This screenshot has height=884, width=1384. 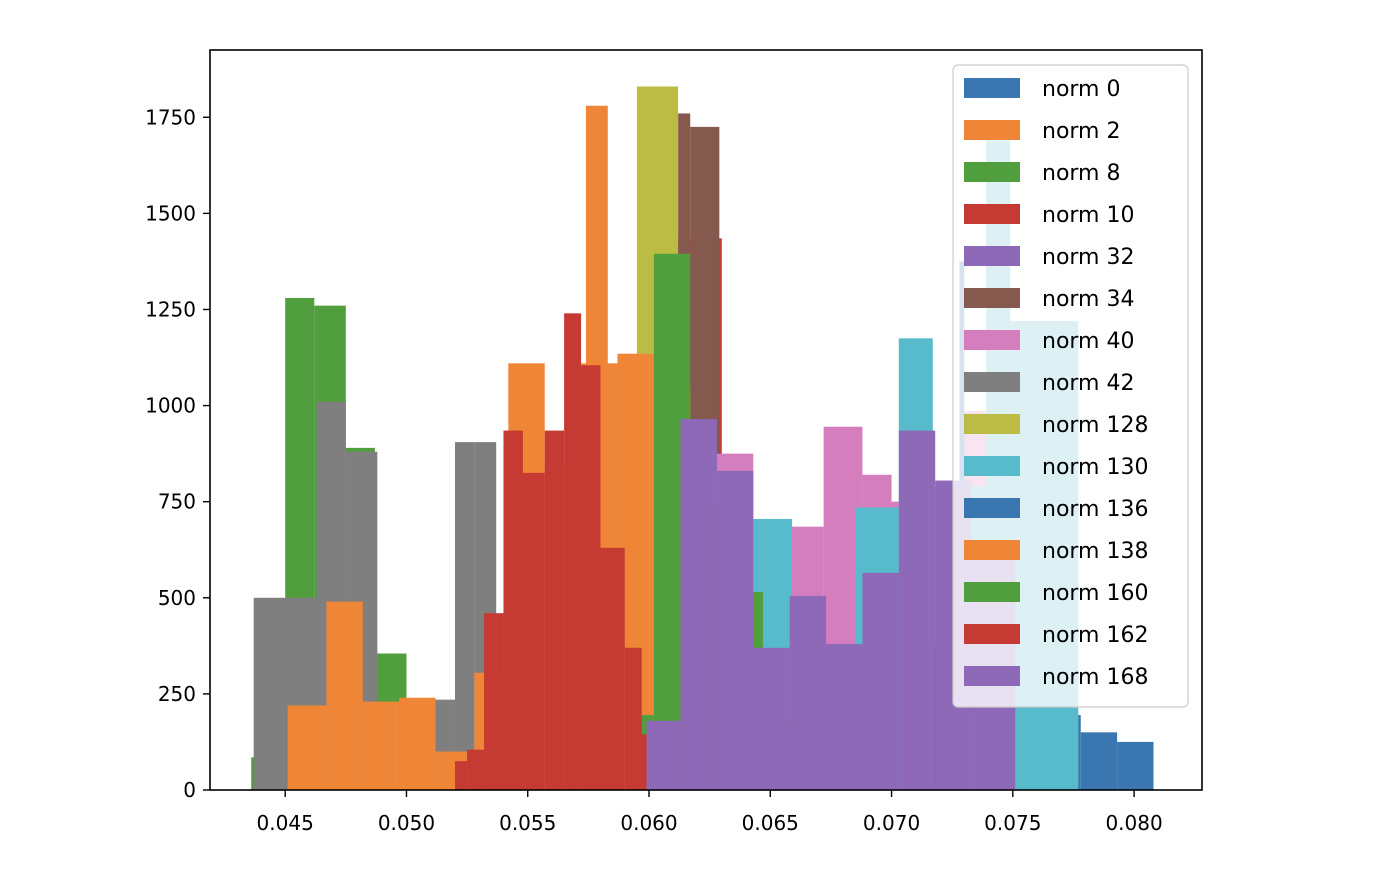 I want to click on legend-label-7: norm 42, so click(x=1088, y=383).